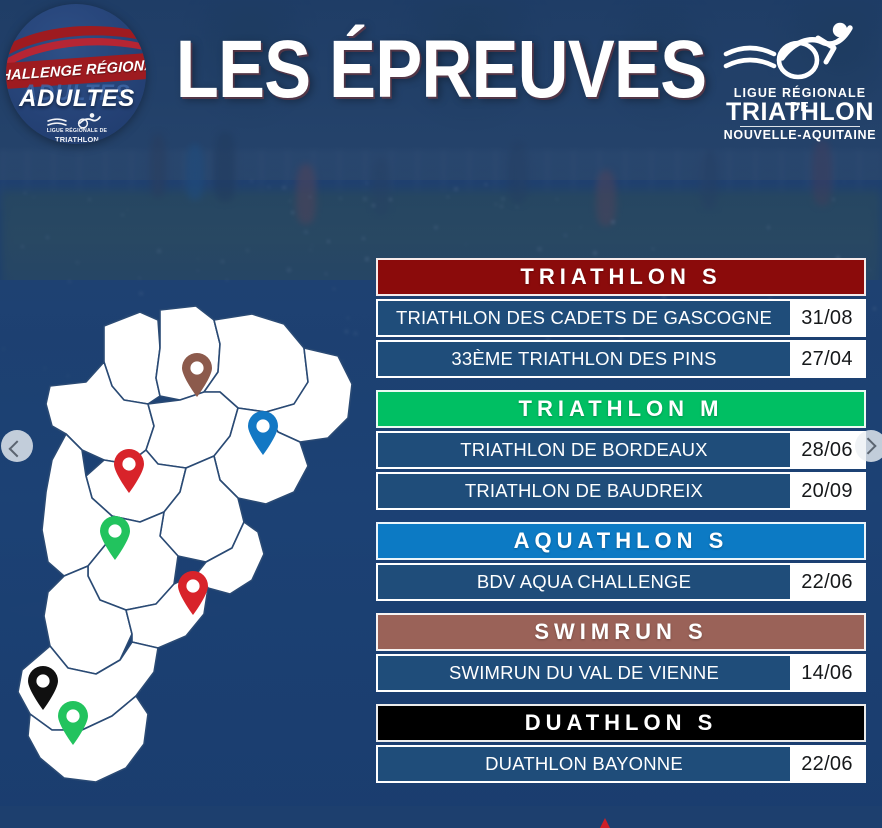 This screenshot has height=828, width=882. What do you see at coordinates (584, 318) in the screenshot?
I see `event-name: TRIATHLON DES CADETS DE GASCOGNE` at bounding box center [584, 318].